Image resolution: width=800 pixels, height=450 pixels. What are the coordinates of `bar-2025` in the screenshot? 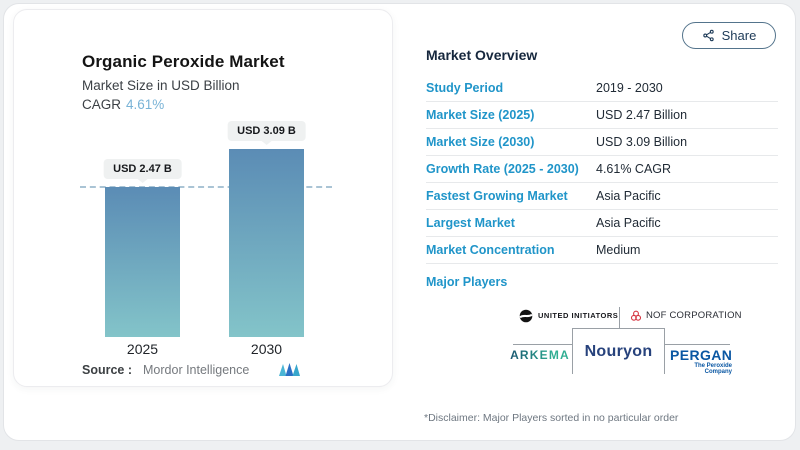 It's located at (142, 262).